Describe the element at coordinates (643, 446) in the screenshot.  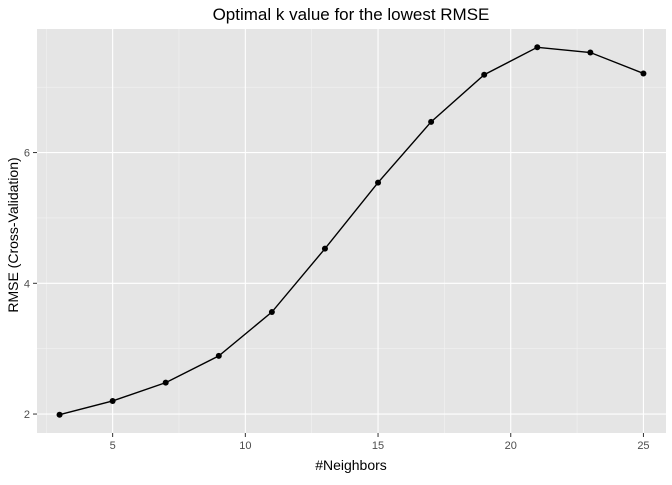
I see `x-tick-label: 25` at that location.